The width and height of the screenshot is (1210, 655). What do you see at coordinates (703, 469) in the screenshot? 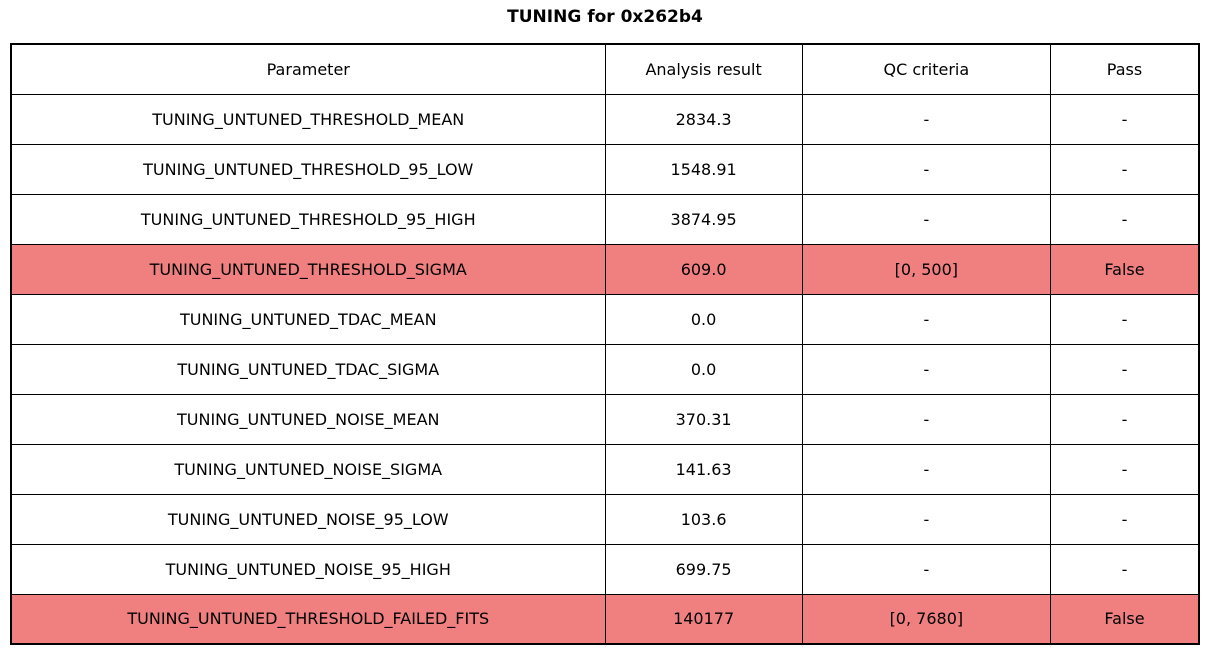
I see `cell-analysis-result: 141.63` at bounding box center [703, 469].